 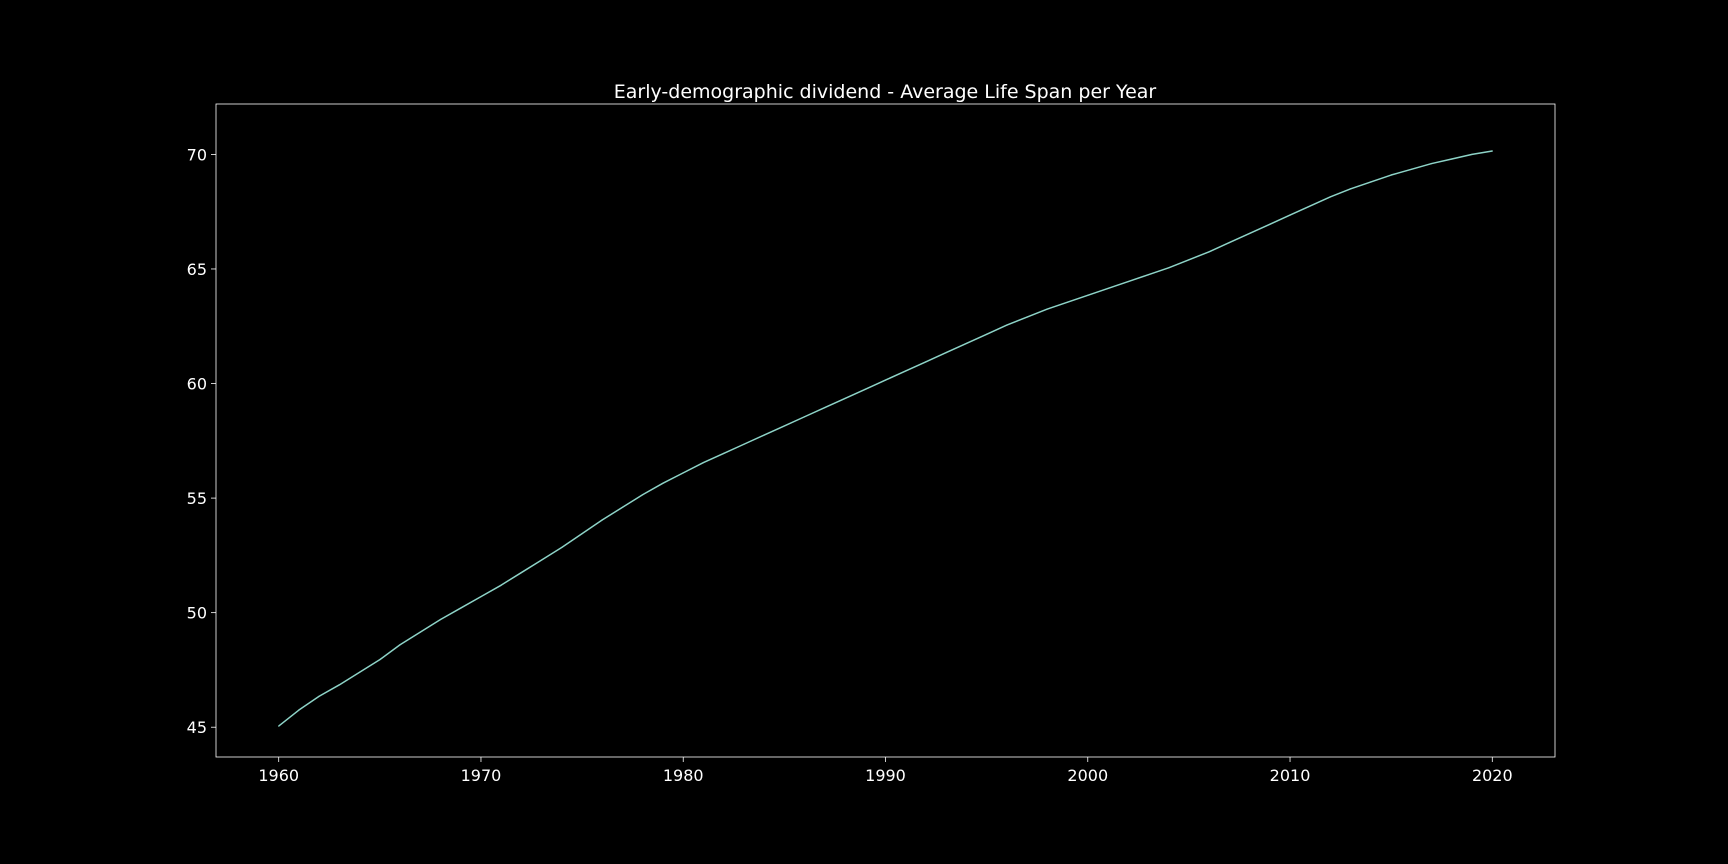 I want to click on y-tick-label: 55, so click(x=197, y=498).